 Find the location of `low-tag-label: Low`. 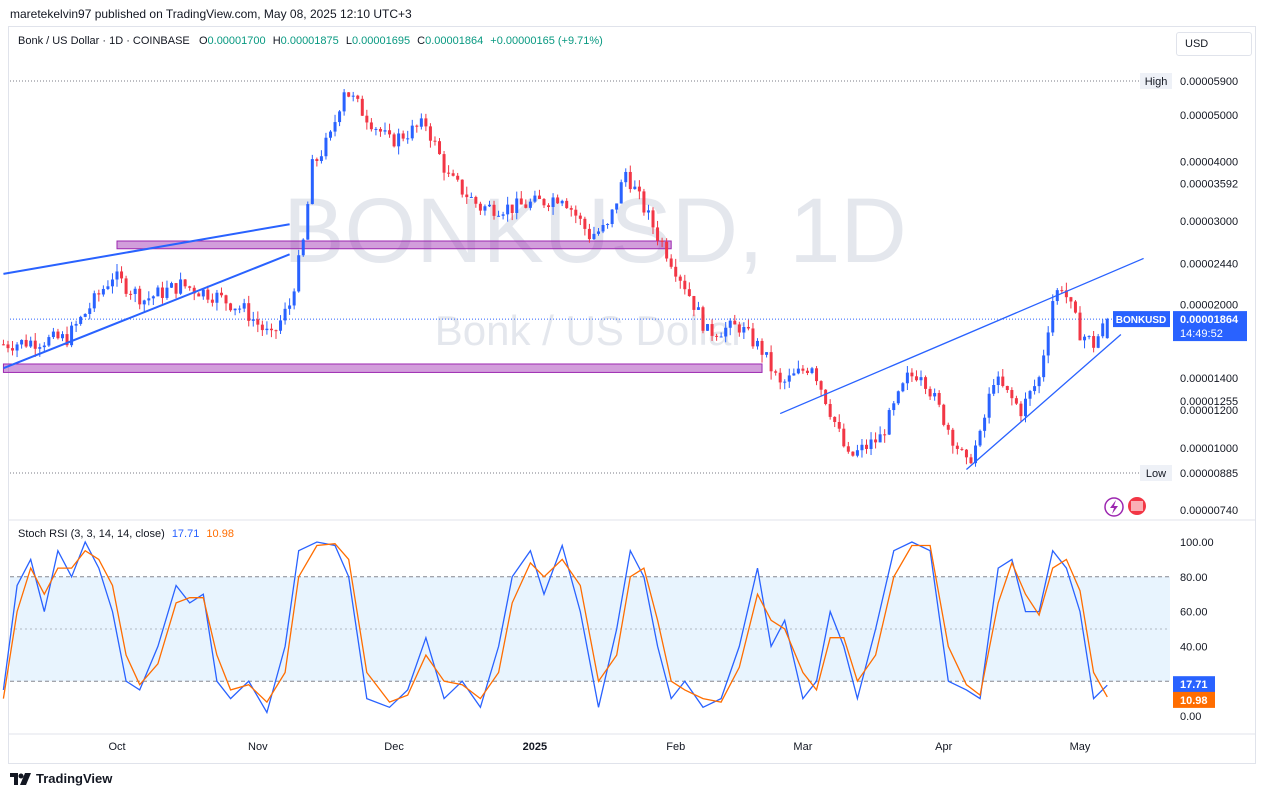

low-tag-label: Low is located at coordinates (1156, 474).